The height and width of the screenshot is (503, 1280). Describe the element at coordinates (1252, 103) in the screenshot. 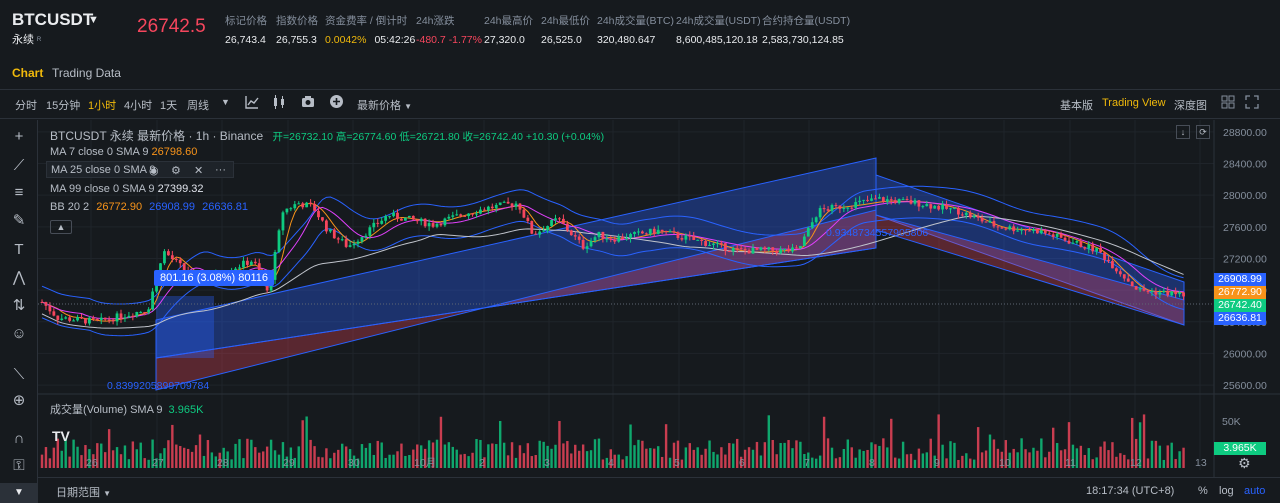

I see `fullscreen-icon` at that location.